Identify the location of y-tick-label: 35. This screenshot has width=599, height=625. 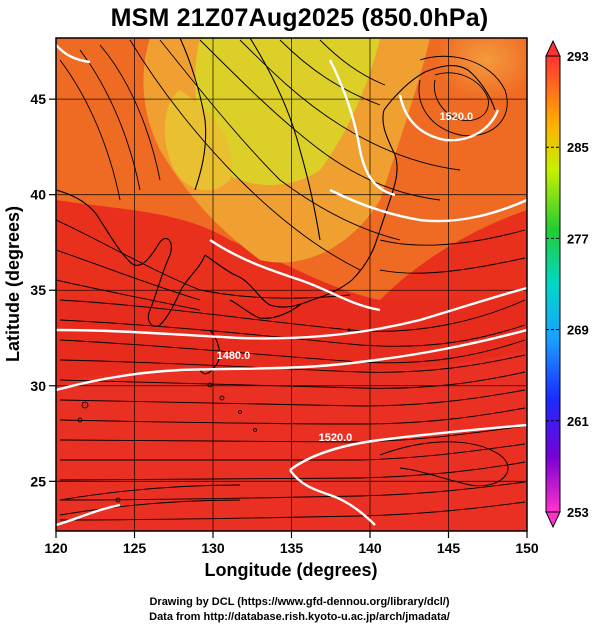
(38, 290).